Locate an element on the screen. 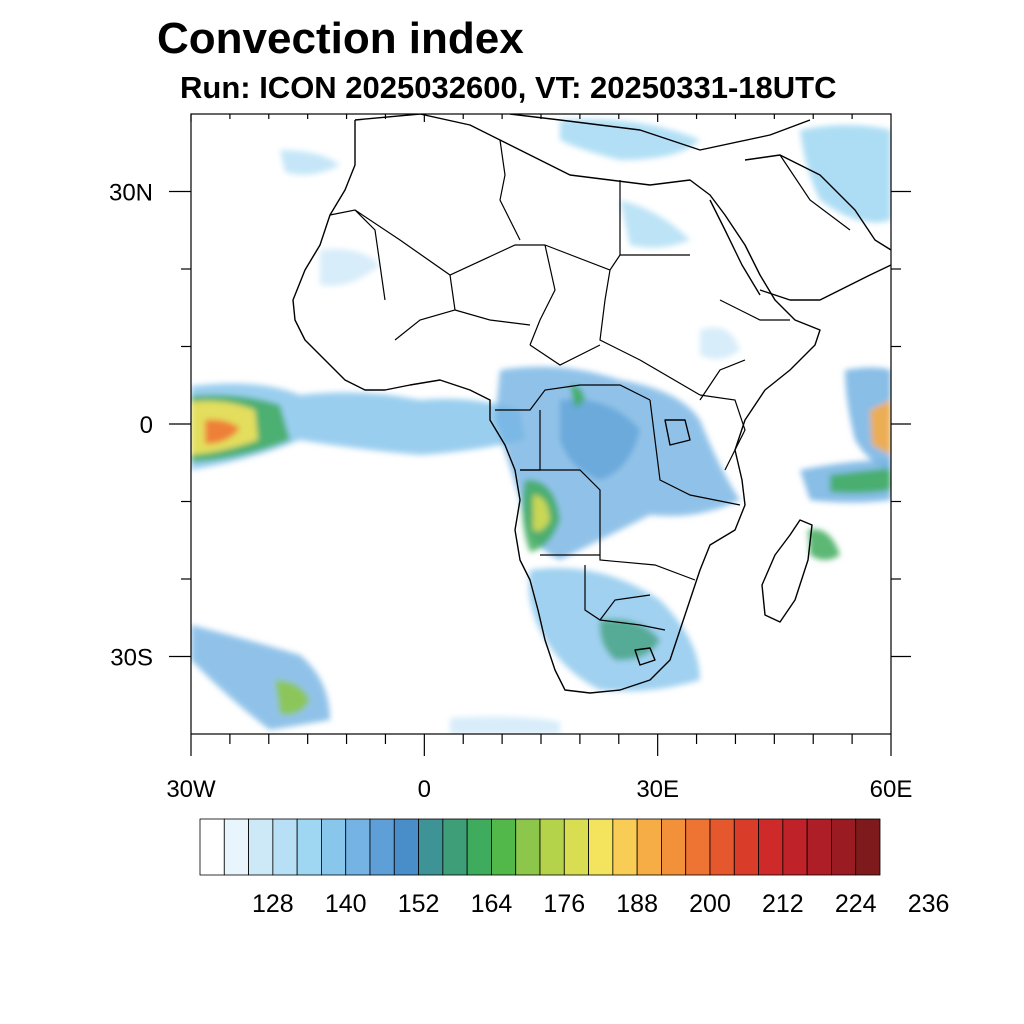  colorbar-label: 140 is located at coordinates (346, 904).